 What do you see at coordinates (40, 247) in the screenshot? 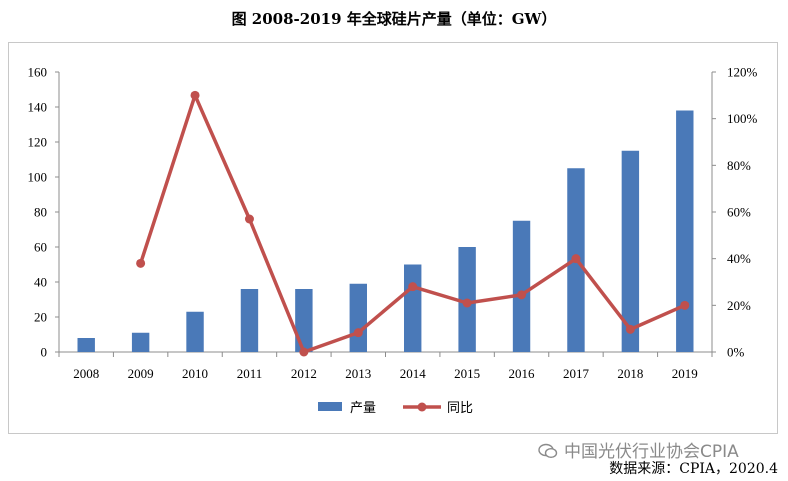
I see `y-left-tick-label: 60` at bounding box center [40, 247].